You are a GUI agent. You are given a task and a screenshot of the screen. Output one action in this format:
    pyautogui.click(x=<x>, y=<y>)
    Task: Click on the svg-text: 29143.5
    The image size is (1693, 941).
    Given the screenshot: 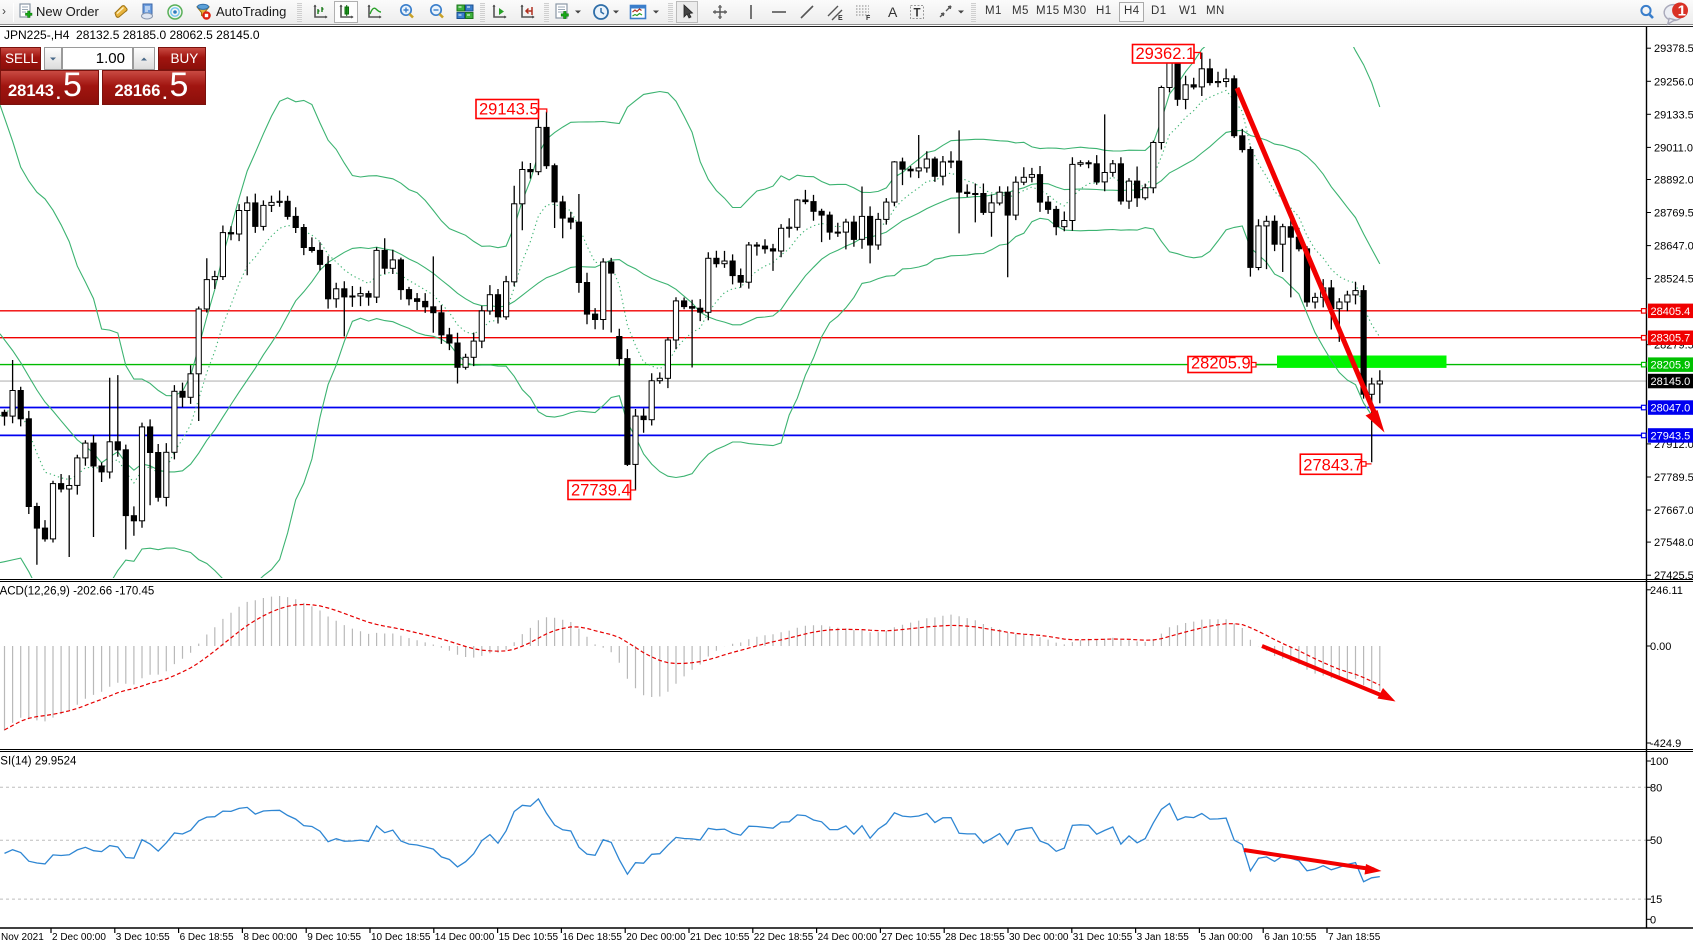 What is the action you would take?
    pyautogui.click(x=509, y=110)
    